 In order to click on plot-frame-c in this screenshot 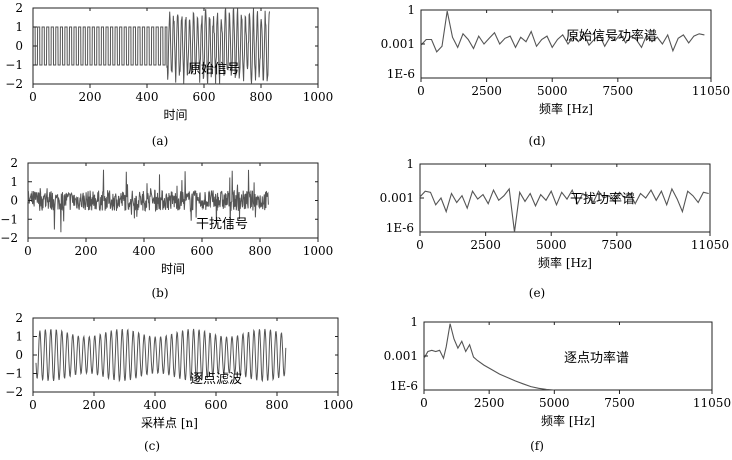, I will do `click(185, 355)`.